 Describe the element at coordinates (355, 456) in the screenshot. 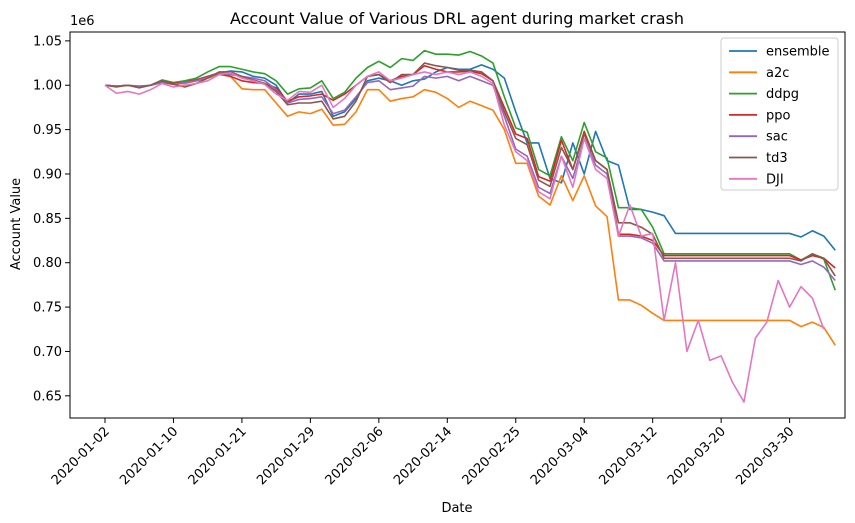

I see `x-tick-label: 2020-02-06` at that location.